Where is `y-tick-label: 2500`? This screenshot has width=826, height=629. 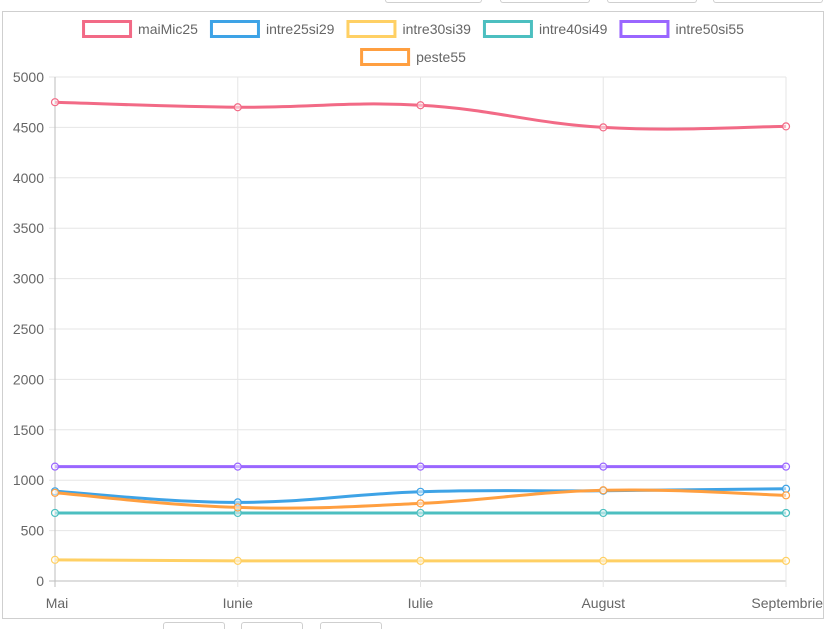 y-tick-label: 2500 is located at coordinates (28, 329).